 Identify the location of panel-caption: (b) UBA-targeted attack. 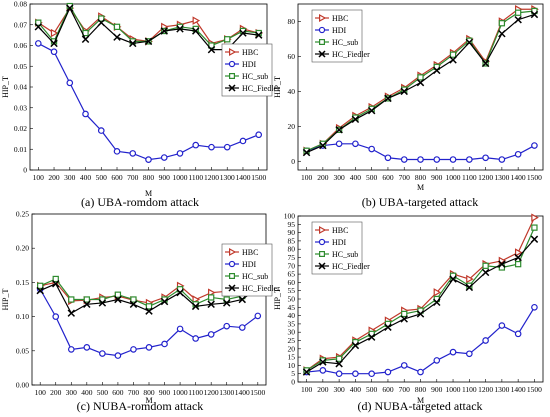
(420, 202).